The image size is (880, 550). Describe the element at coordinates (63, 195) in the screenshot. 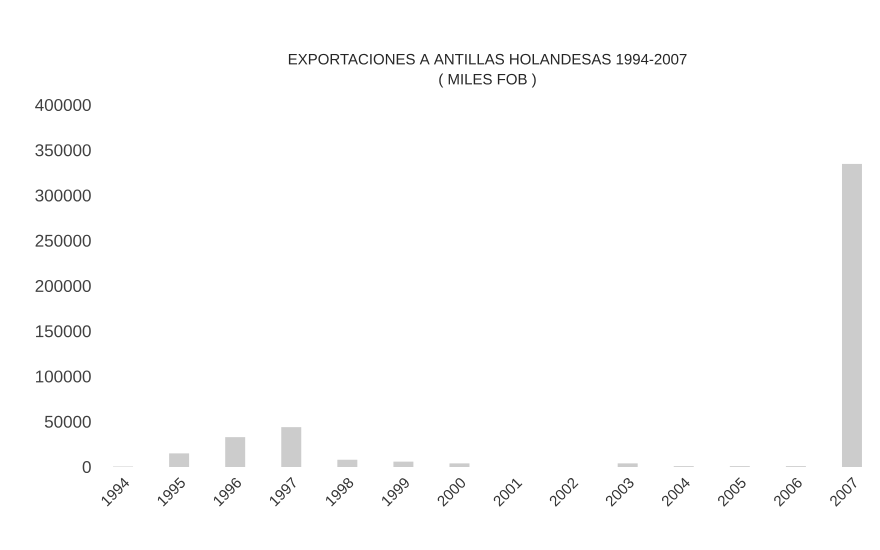

I see `y-tick-label: 300000` at that location.